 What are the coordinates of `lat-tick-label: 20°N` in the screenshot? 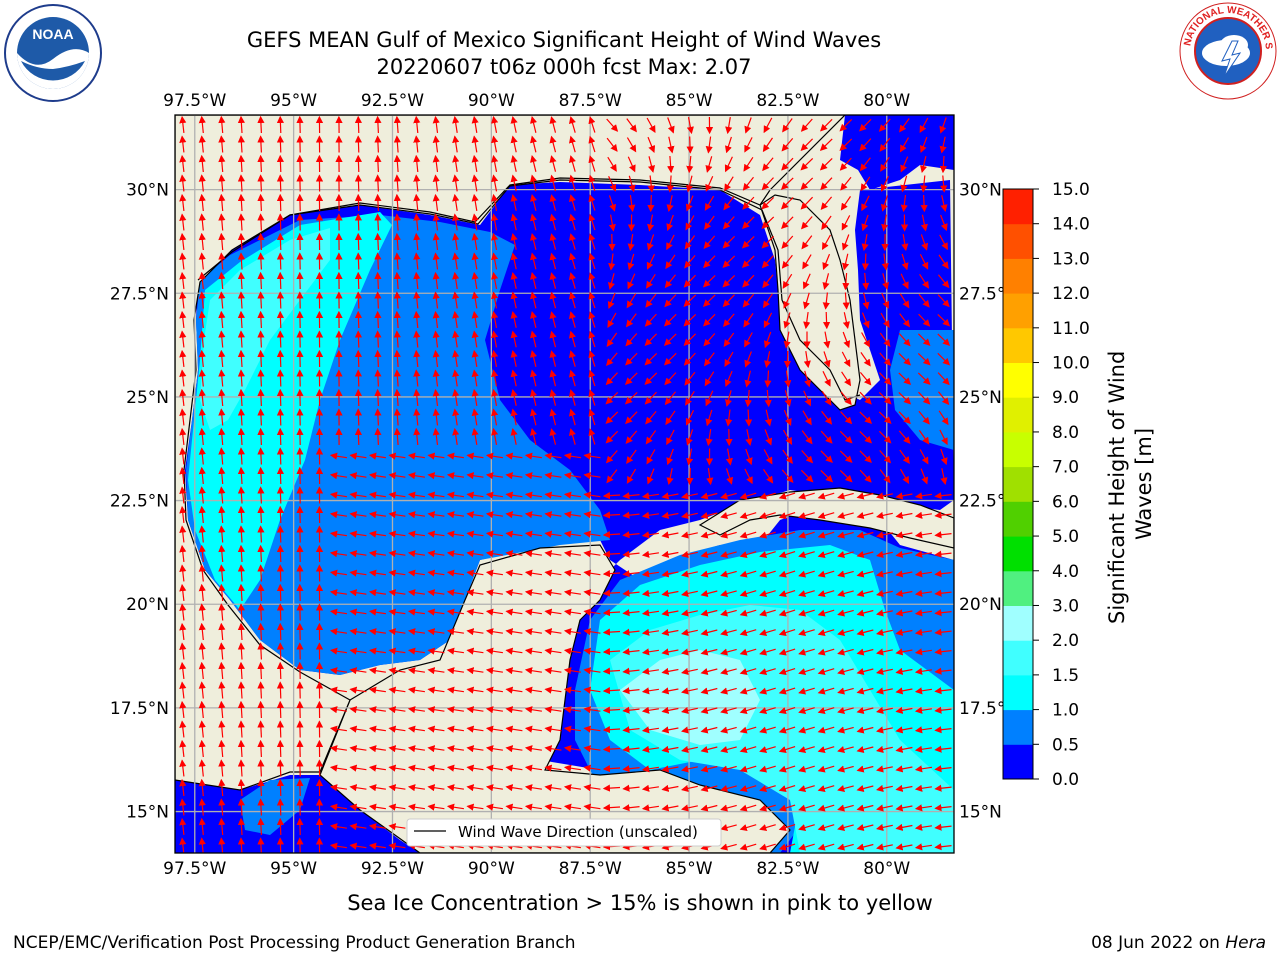 It's located at (980, 605).